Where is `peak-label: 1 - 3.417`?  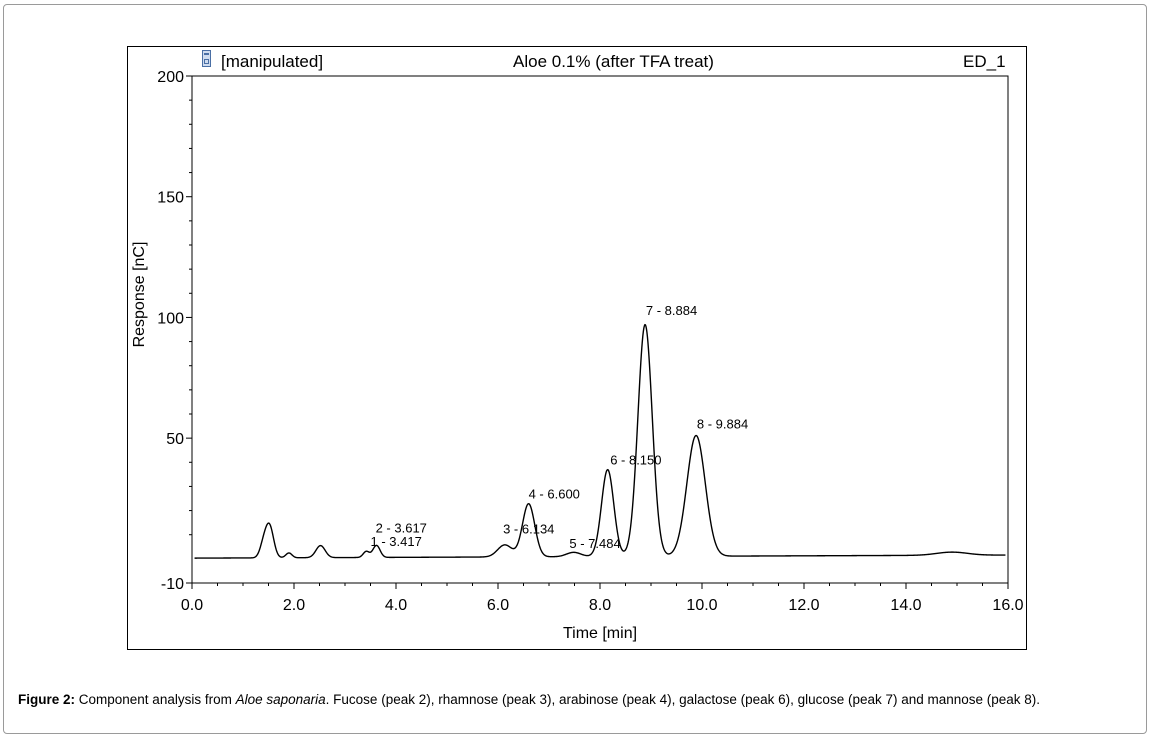
peak-label: 1 - 3.417 is located at coordinates (396, 541).